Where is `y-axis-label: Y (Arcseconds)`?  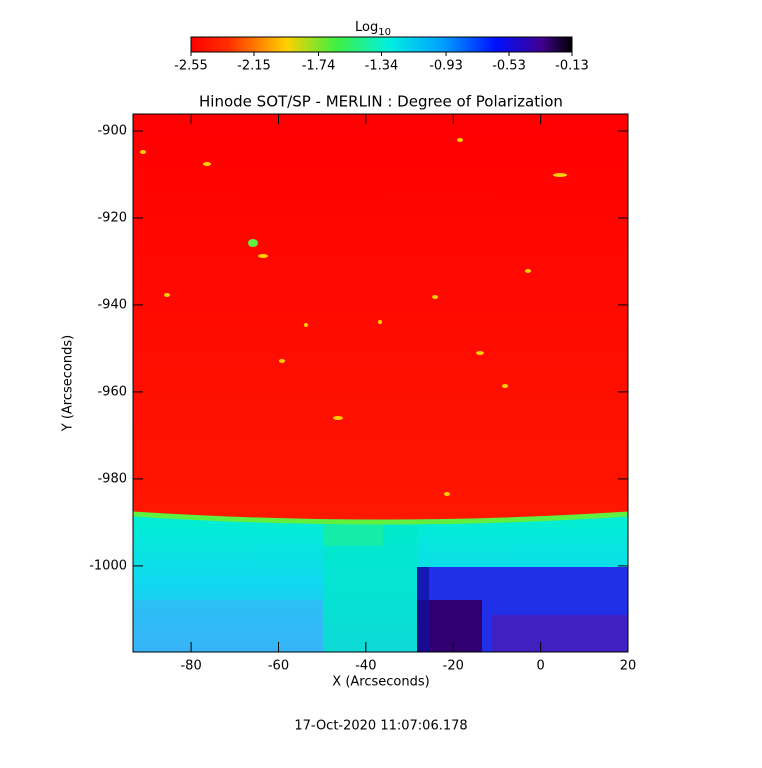
y-axis-label: Y (Arcseconds) is located at coordinates (68, 383).